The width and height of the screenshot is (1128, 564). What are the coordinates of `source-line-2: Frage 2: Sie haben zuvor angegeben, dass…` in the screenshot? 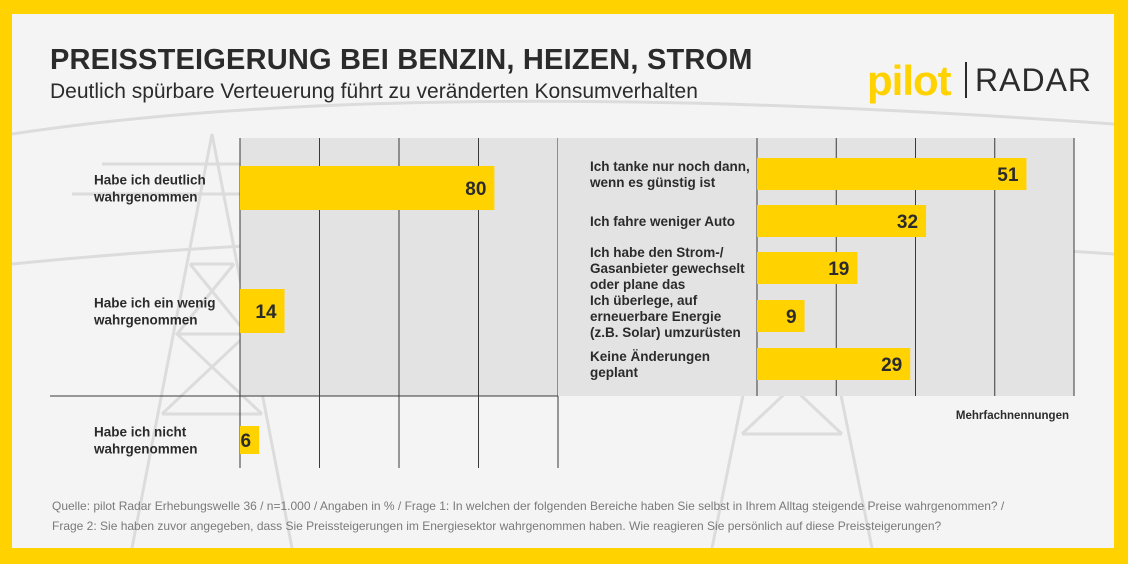 It's located at (497, 526).